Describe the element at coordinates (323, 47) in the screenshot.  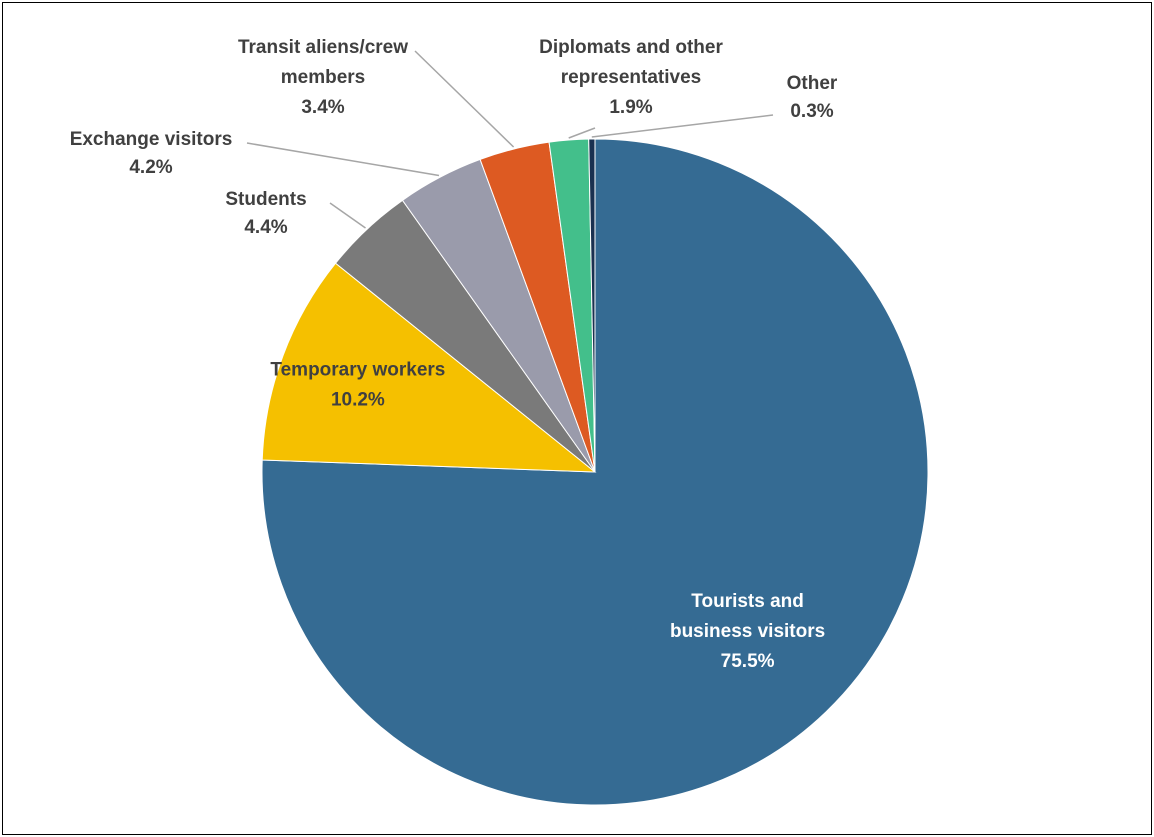
I see `data-label-line: Transit aliens/crew` at that location.